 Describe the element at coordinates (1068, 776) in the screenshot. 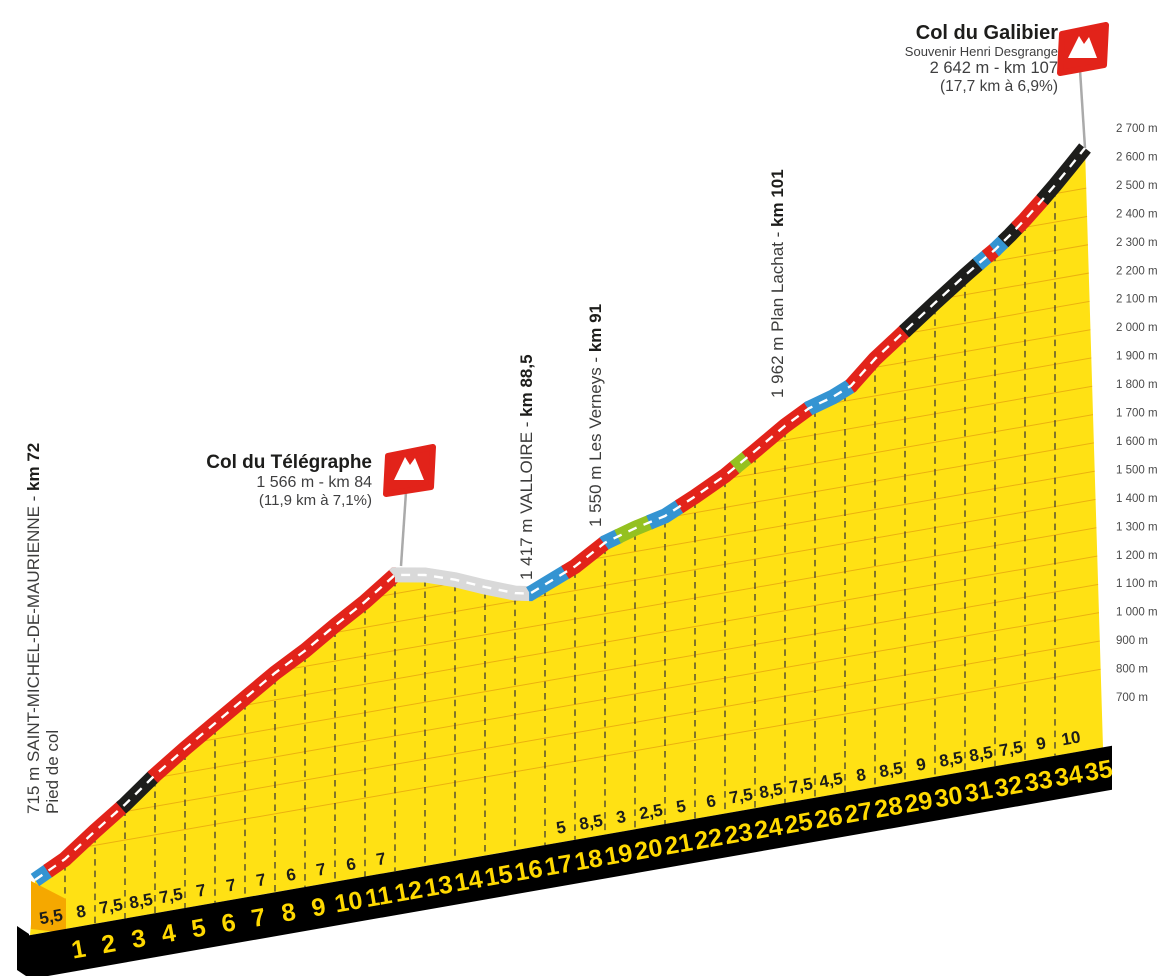

I see `svg-text: 34` at that location.